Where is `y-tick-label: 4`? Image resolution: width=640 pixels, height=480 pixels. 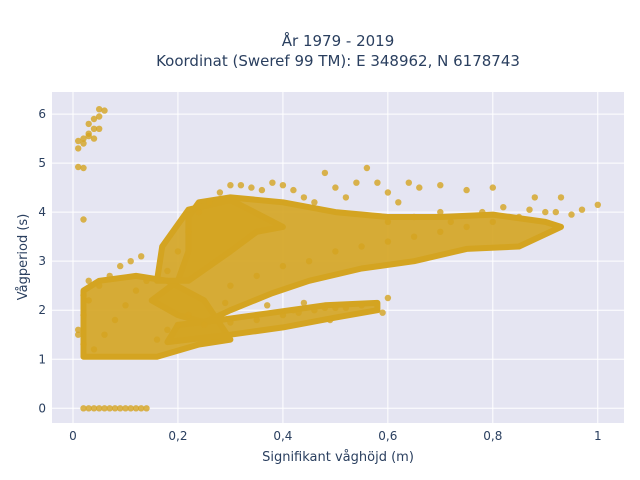
y-tick-label: 4 is located at coordinates (42, 212).